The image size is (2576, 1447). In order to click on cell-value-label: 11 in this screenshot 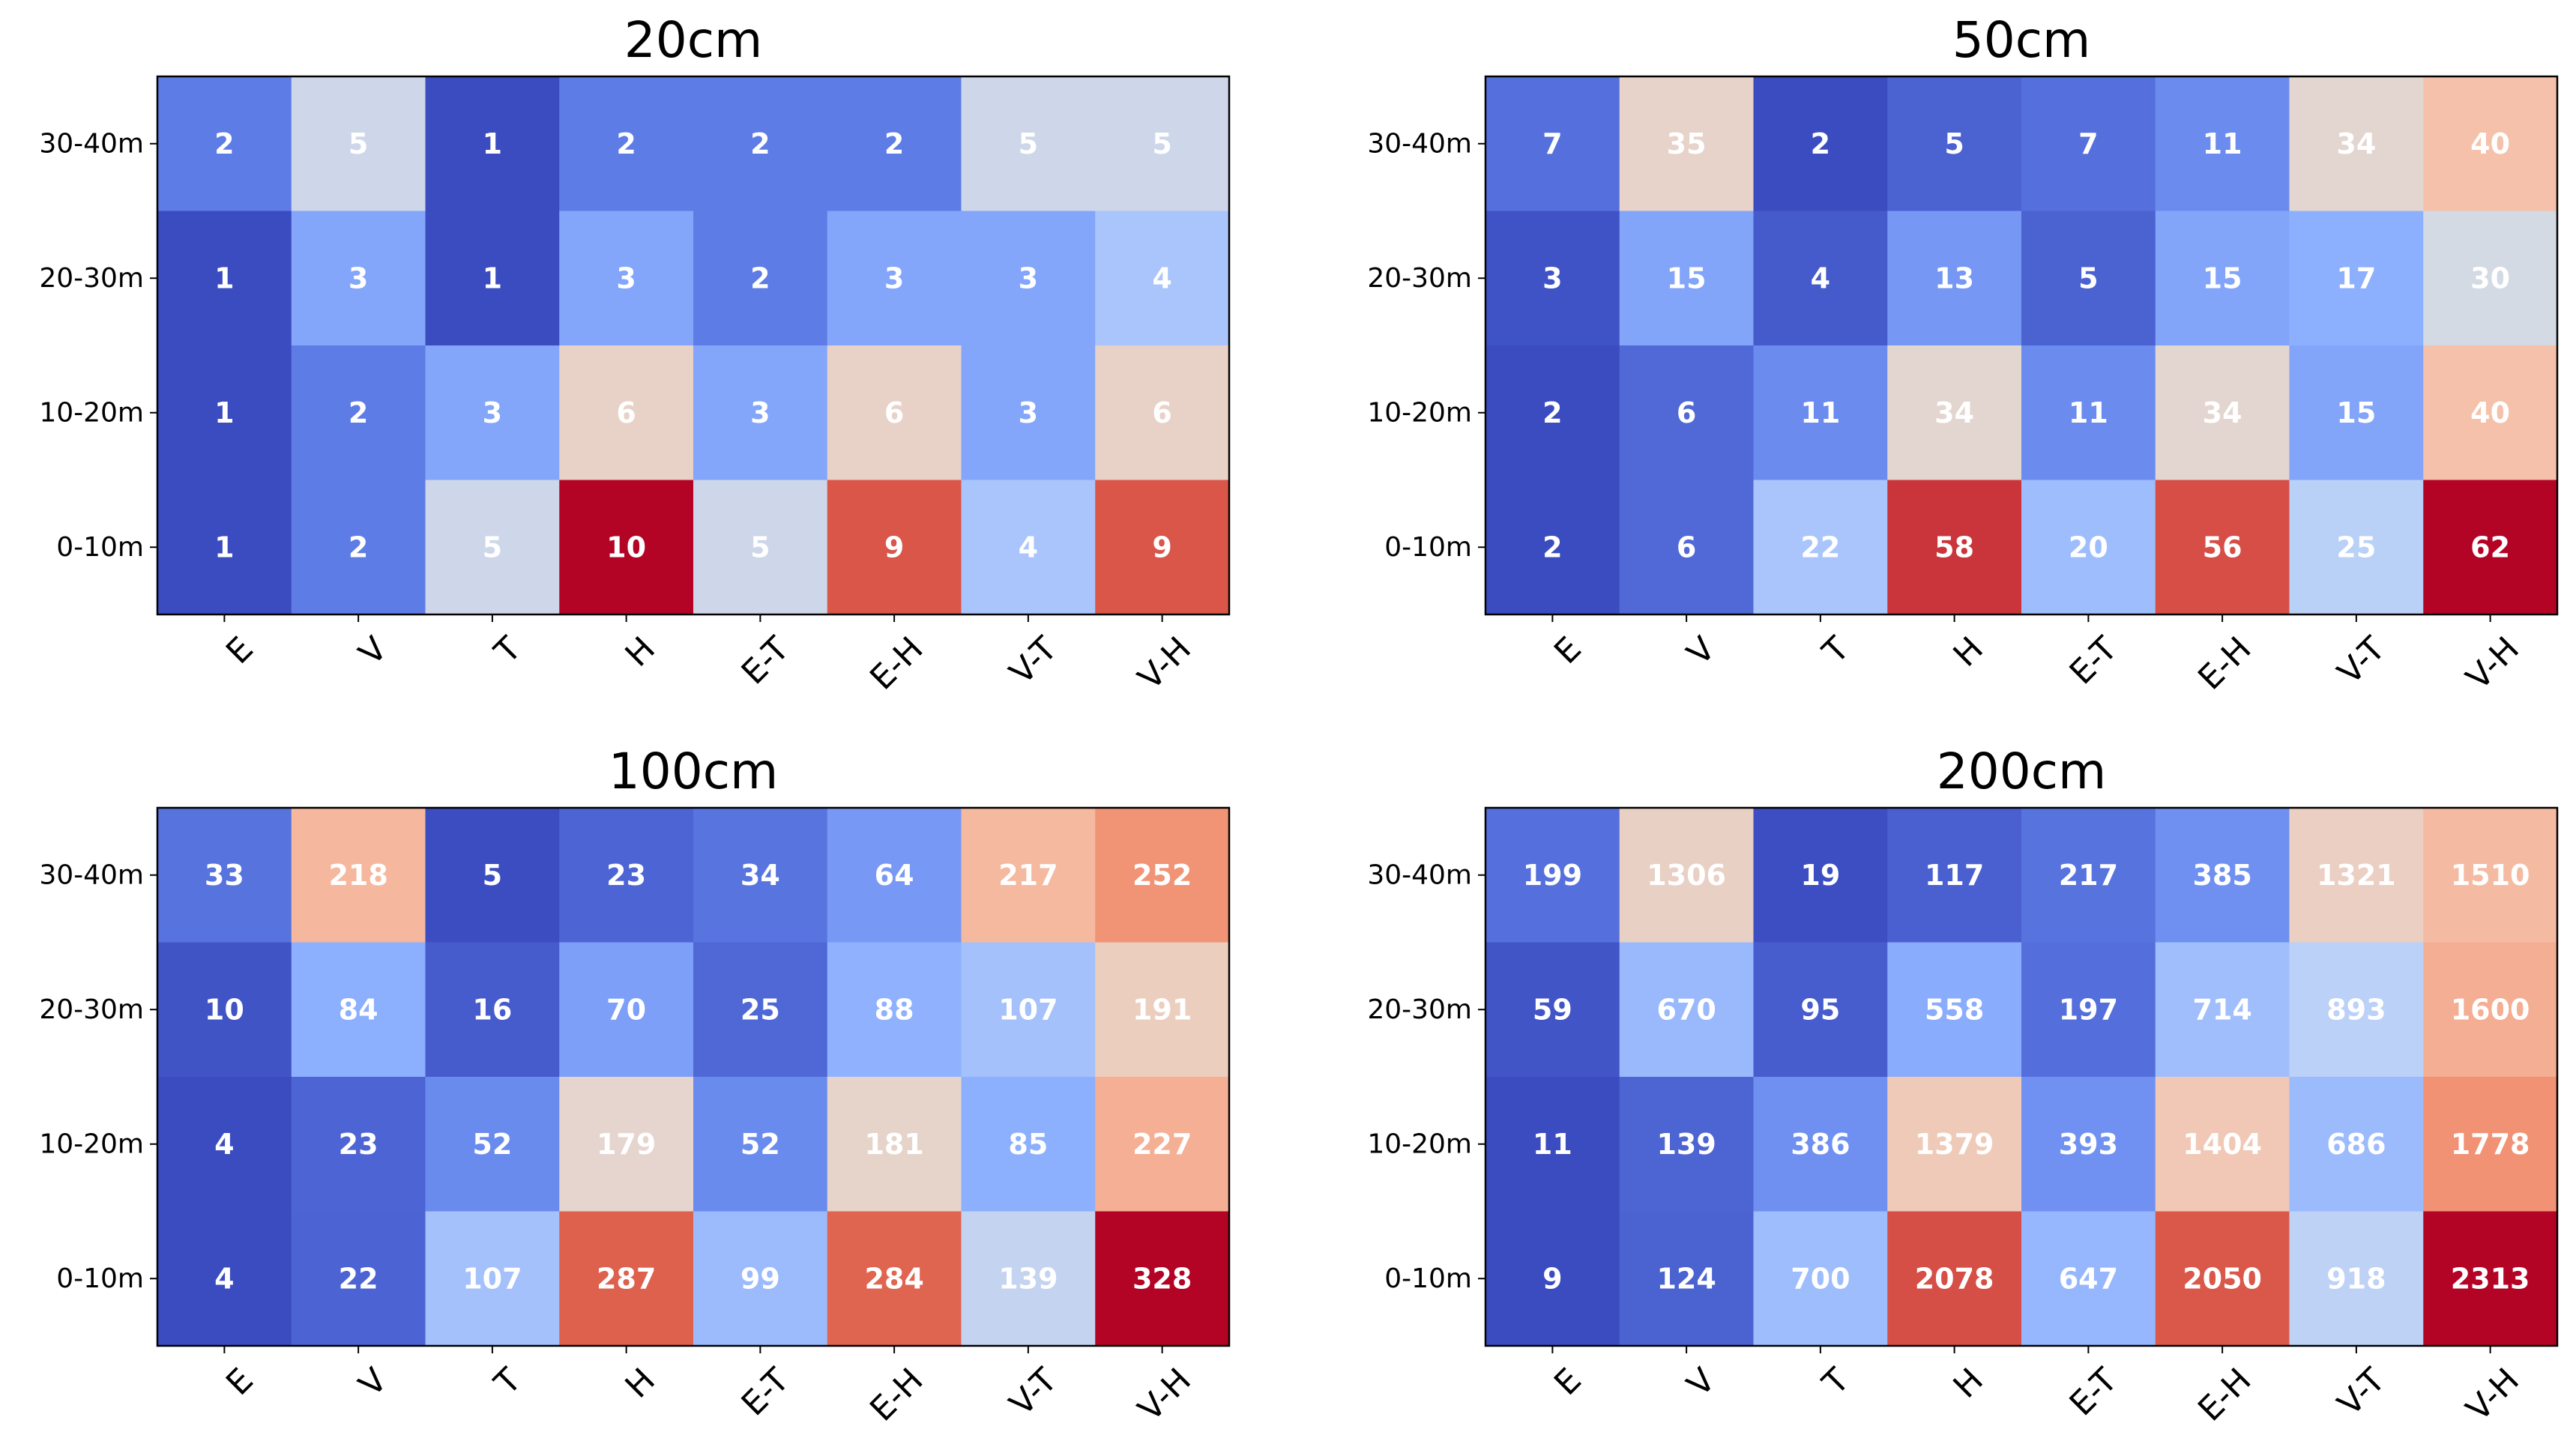, I will do `click(1552, 1144)`.